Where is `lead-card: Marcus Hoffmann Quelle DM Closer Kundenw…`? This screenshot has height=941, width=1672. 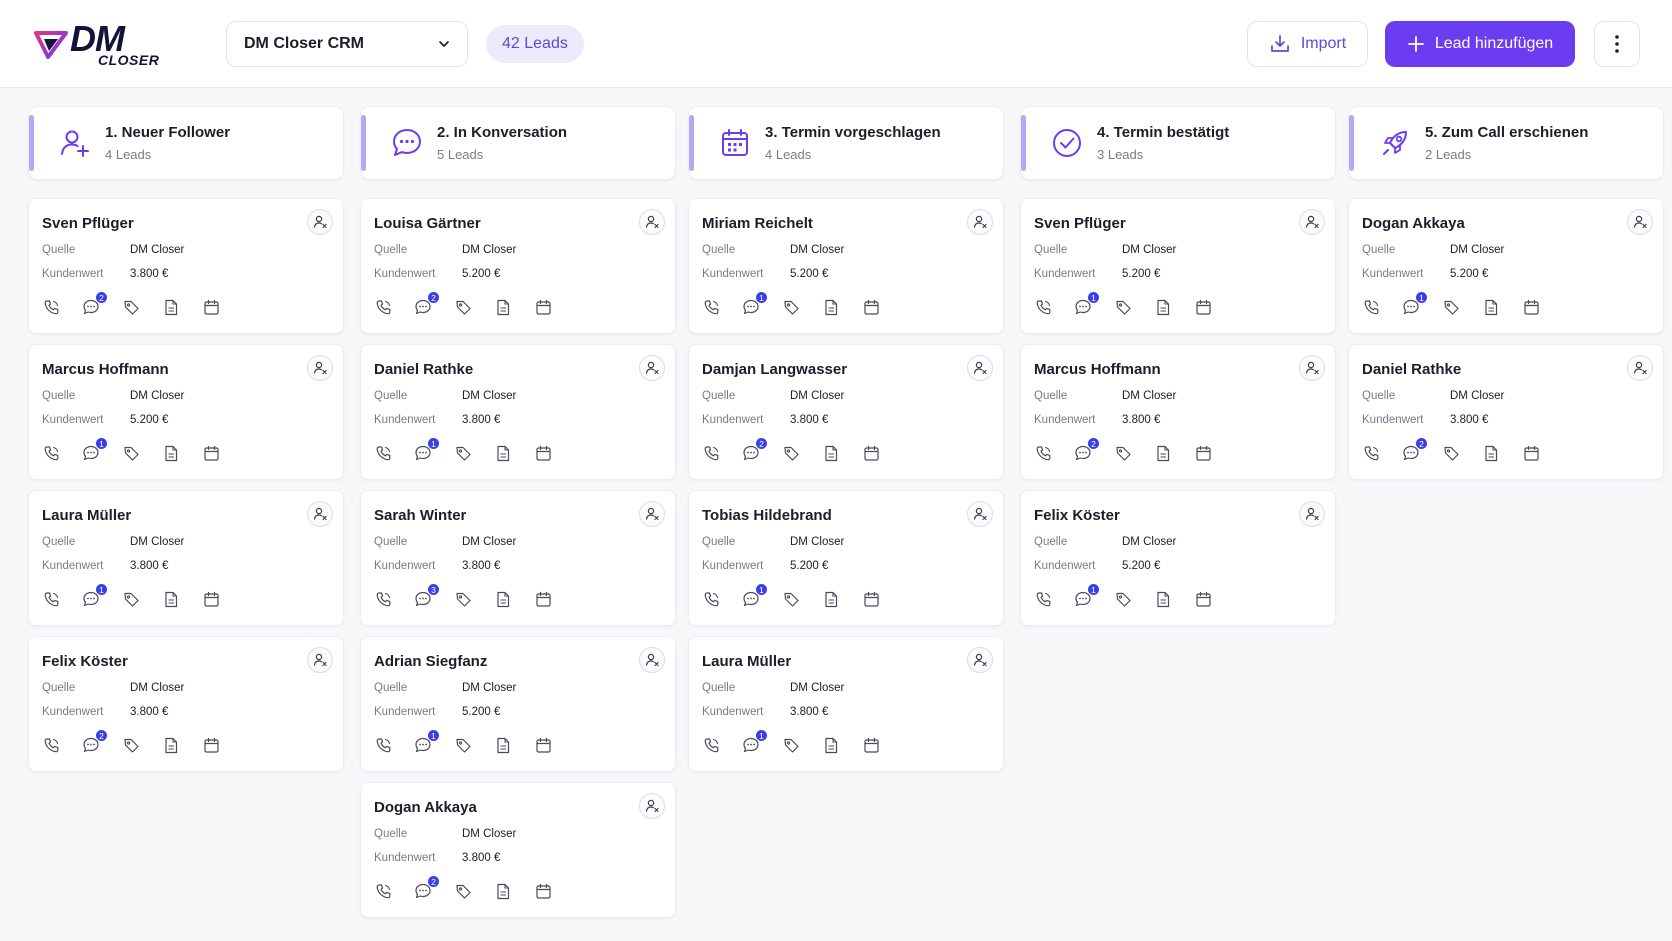
lead-card: Marcus Hoffmann Quelle DM Closer Kundenw… is located at coordinates (186, 412).